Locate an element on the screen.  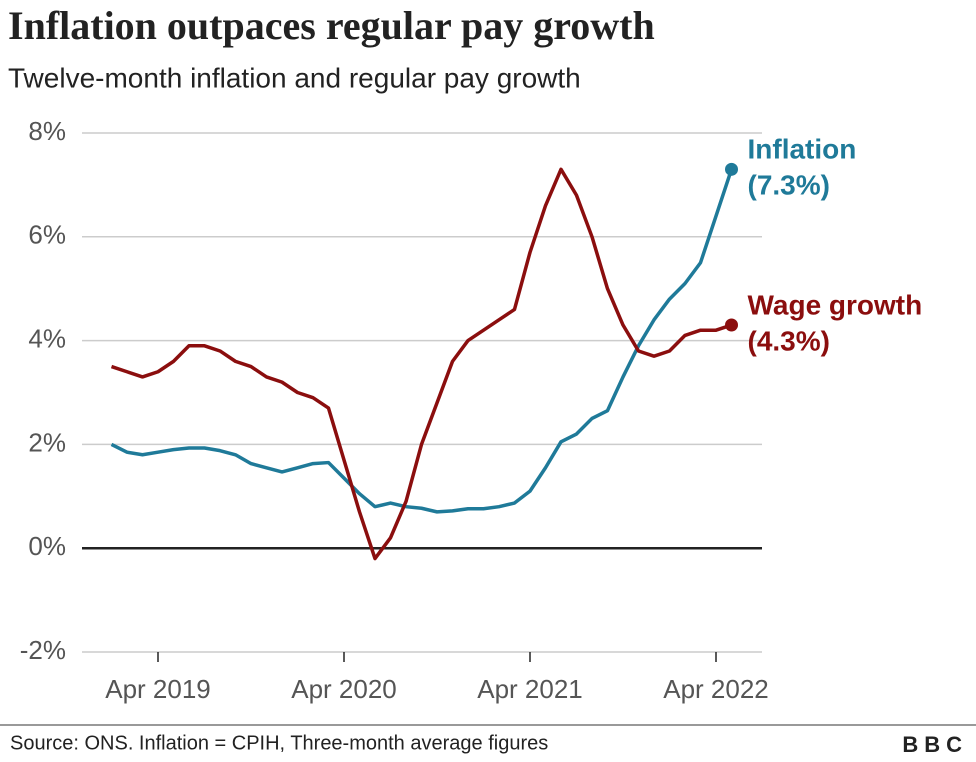
logo: BBC is located at coordinates (935, 744).